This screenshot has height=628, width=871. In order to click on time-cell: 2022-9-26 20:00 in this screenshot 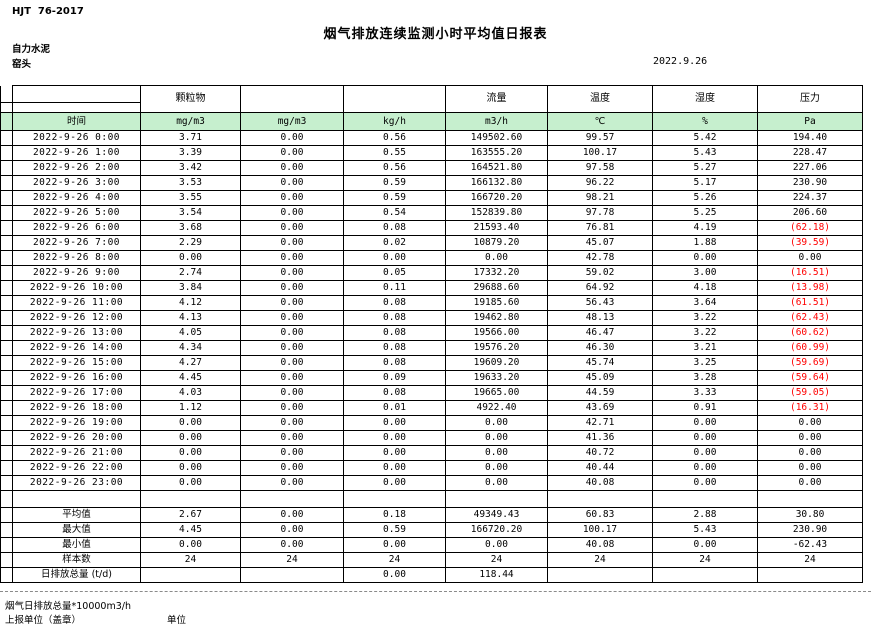, I will do `click(76, 438)`.